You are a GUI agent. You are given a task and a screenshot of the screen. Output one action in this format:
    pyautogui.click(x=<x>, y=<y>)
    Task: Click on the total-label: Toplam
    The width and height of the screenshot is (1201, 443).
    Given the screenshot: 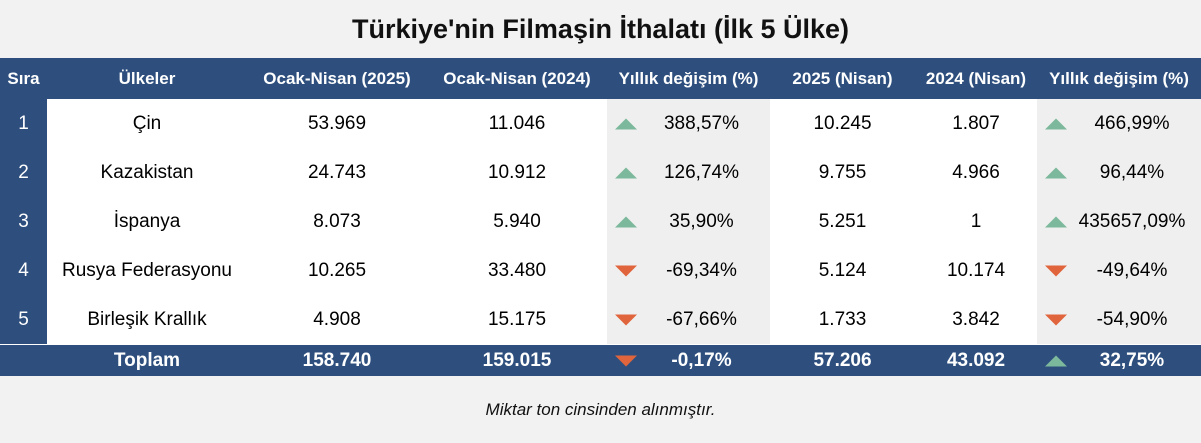 What is the action you would take?
    pyautogui.click(x=147, y=360)
    